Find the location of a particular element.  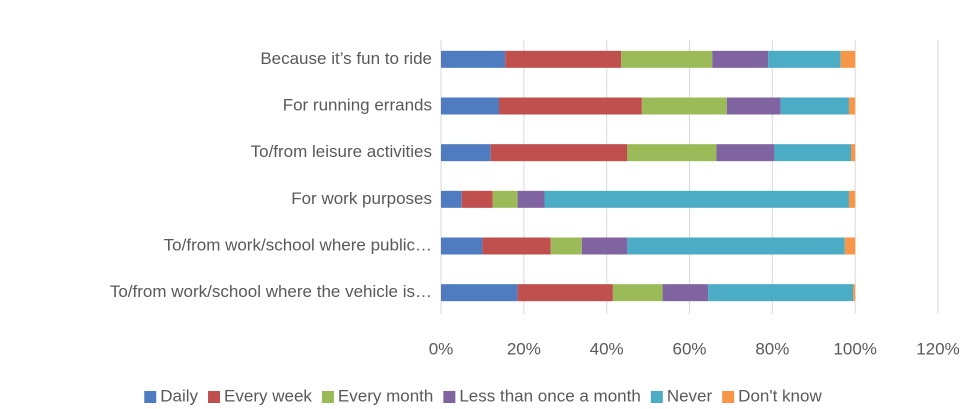

legend-label: Every week is located at coordinates (268, 395).